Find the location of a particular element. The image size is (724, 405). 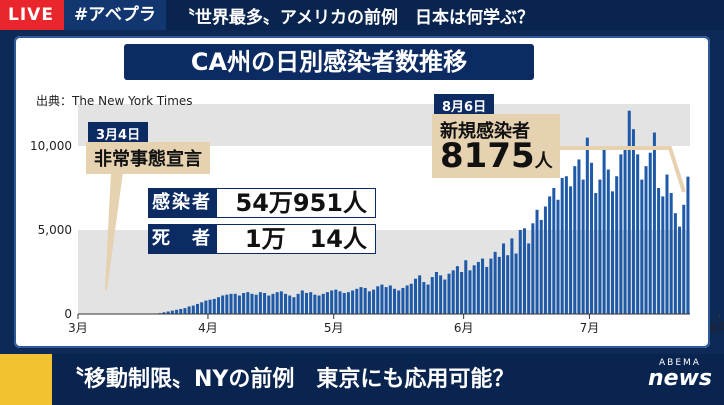

y-tick-label: 10,000 is located at coordinates (51, 146).